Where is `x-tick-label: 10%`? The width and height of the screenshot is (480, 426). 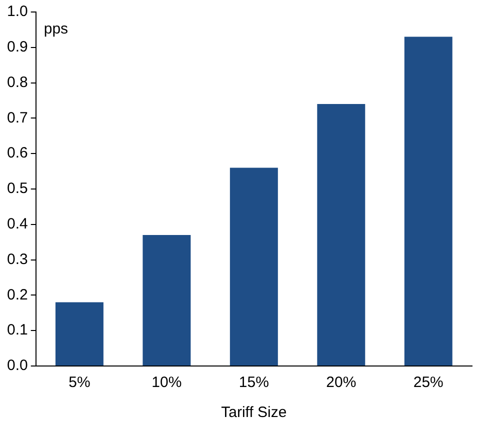
x-tick-label: 10% is located at coordinates (167, 383).